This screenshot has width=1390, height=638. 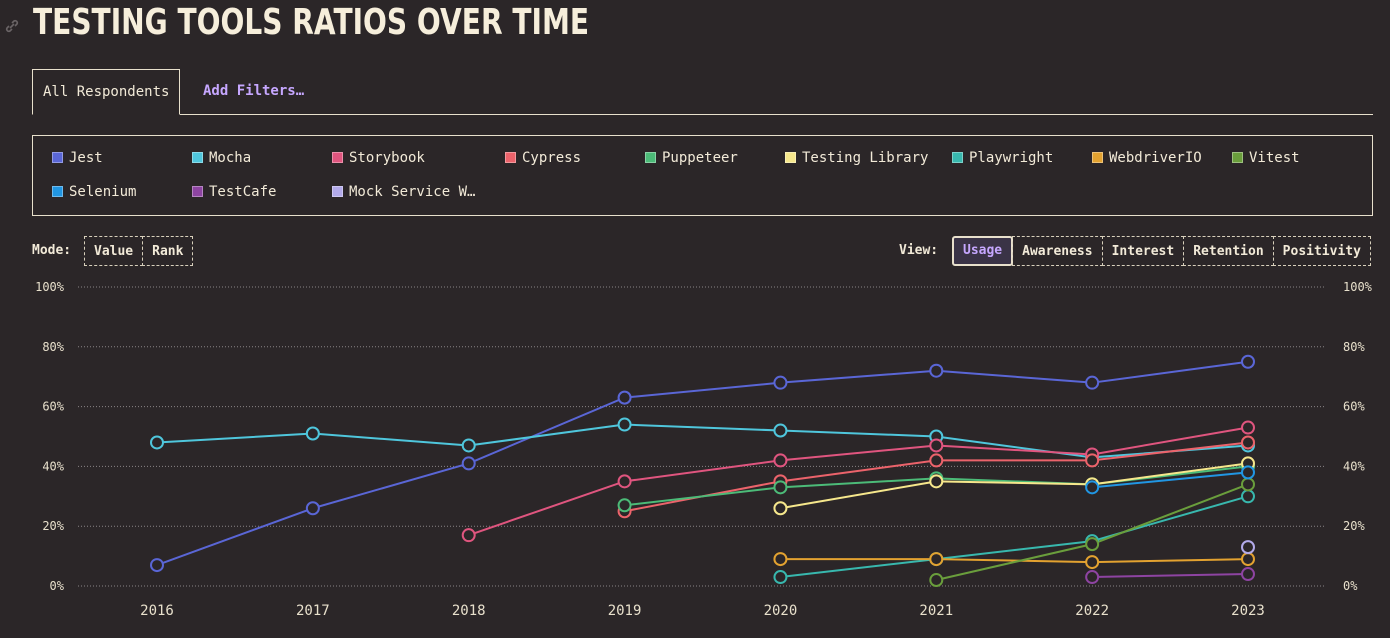 What do you see at coordinates (103, 192) in the screenshot?
I see `legend-label: Selenium` at bounding box center [103, 192].